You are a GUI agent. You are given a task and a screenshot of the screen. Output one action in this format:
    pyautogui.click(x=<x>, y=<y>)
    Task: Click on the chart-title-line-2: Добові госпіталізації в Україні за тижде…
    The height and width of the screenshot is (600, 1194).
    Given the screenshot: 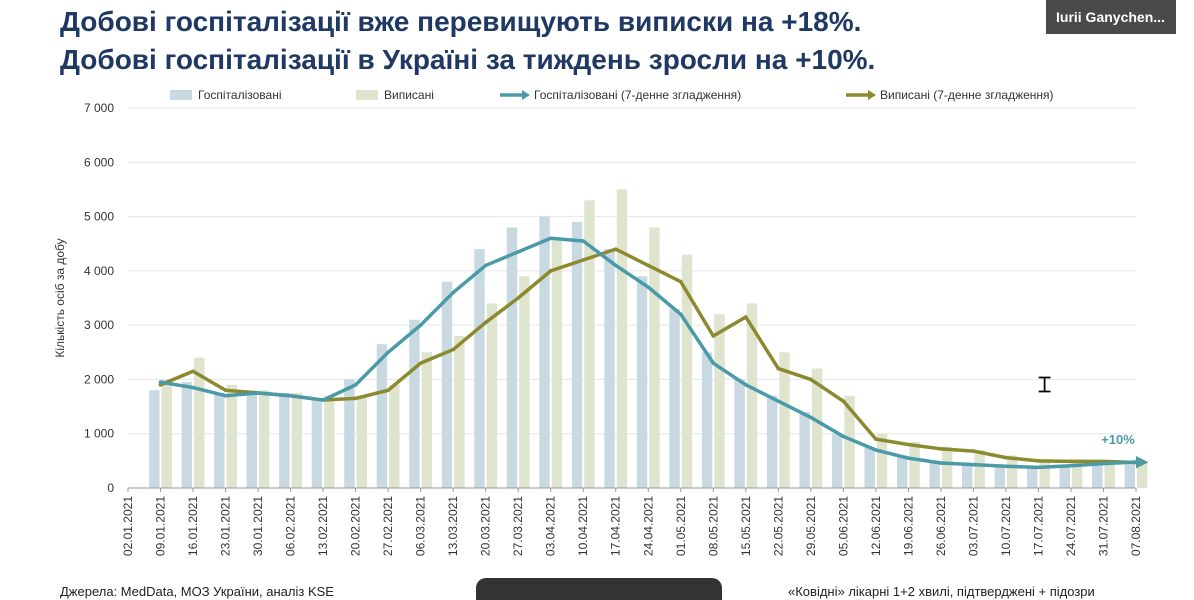 What is the action you would take?
    pyautogui.click(x=468, y=59)
    